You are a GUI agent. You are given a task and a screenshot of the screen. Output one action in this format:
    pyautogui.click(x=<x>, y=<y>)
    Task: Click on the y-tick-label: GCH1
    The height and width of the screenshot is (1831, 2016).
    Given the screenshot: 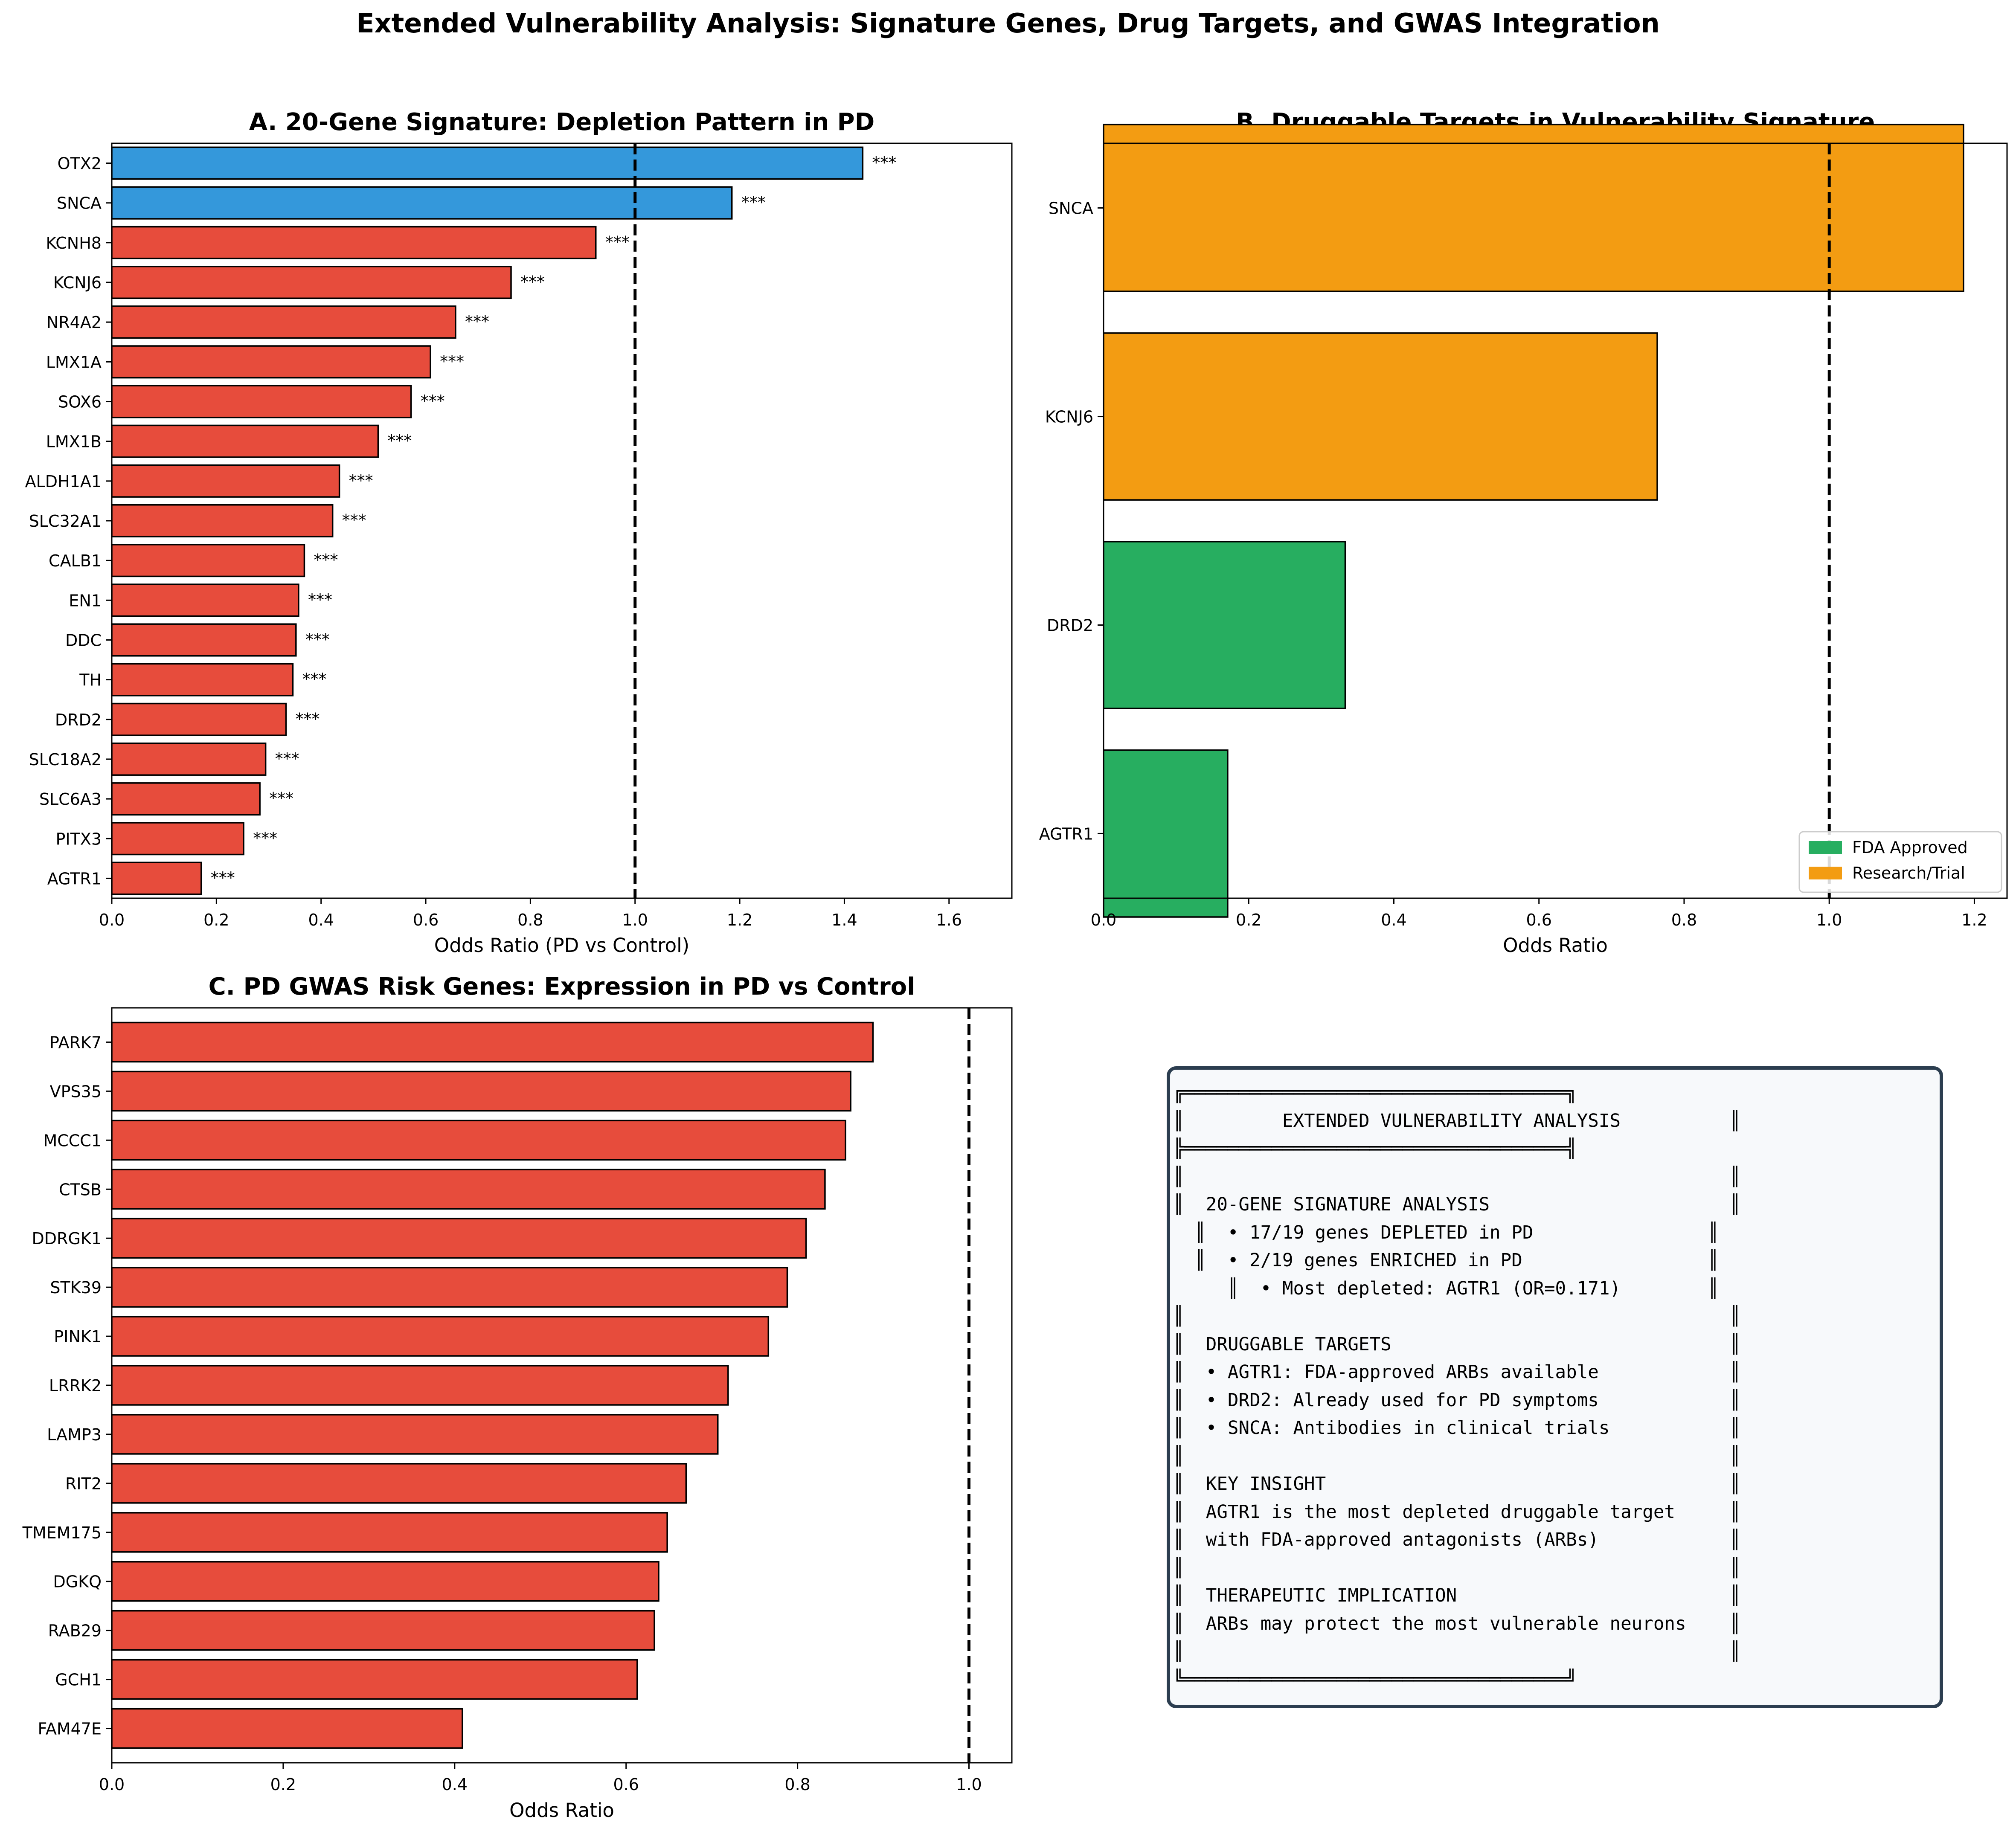 What is the action you would take?
    pyautogui.click(x=78, y=1680)
    